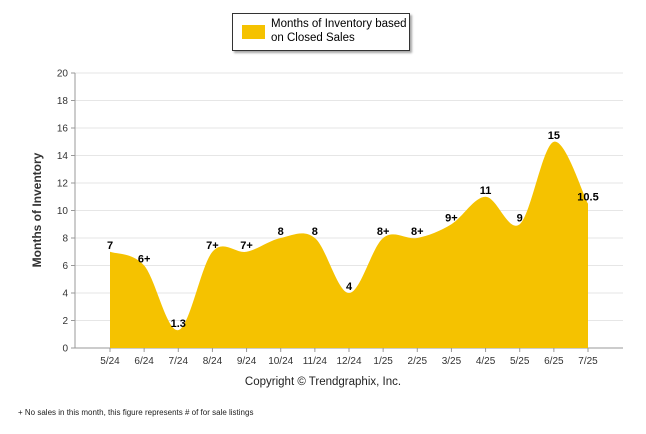 The width and height of the screenshot is (646, 434). I want to click on y-tick-label: 20, so click(63, 74).